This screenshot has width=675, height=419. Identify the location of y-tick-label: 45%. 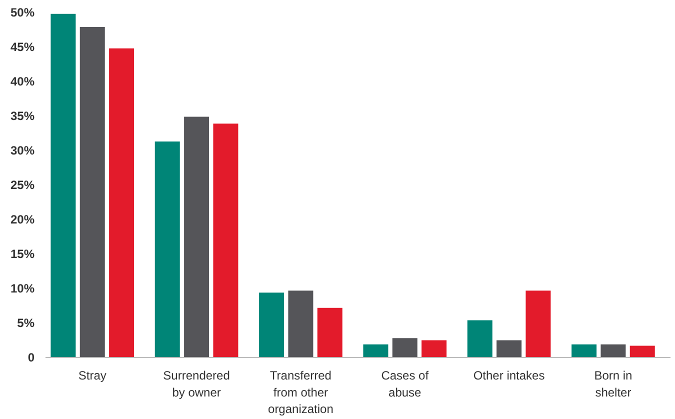
(22, 47).